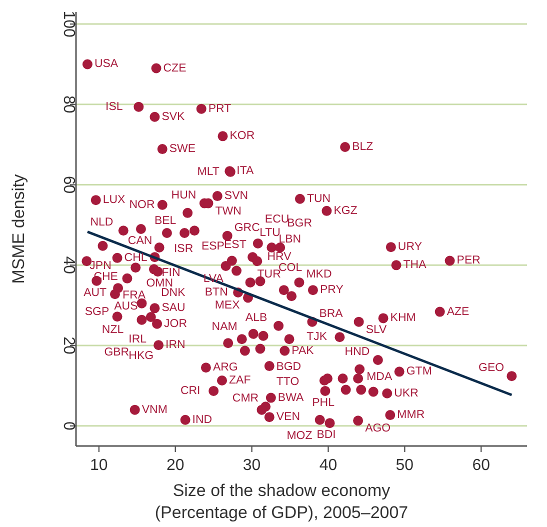 The width and height of the screenshot is (547, 527). Describe the element at coordinates (405, 465) in the screenshot. I see `x-tick-label: 50` at that location.